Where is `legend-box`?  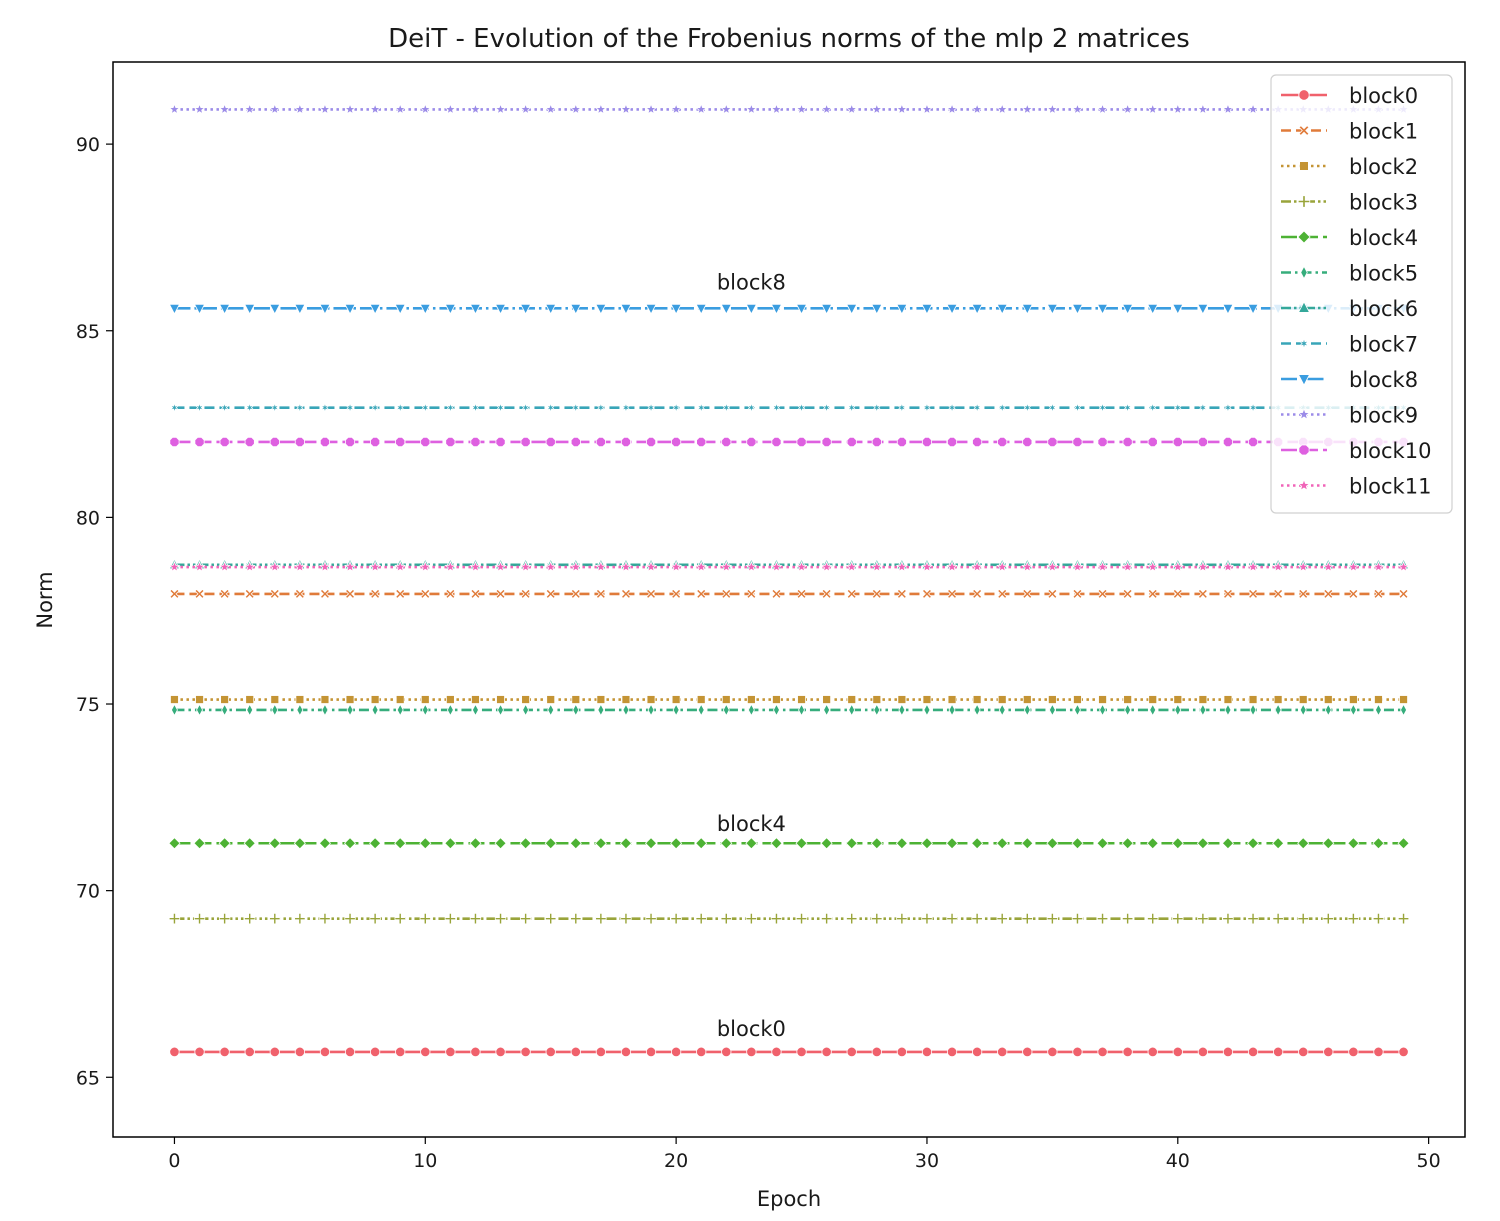
legend-box is located at coordinates (1361, 294).